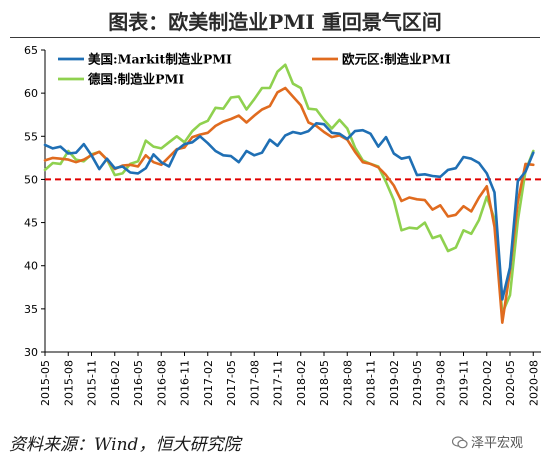 This screenshot has width=550, height=459. I want to click on y-tick-label: 40, so click(31, 266).